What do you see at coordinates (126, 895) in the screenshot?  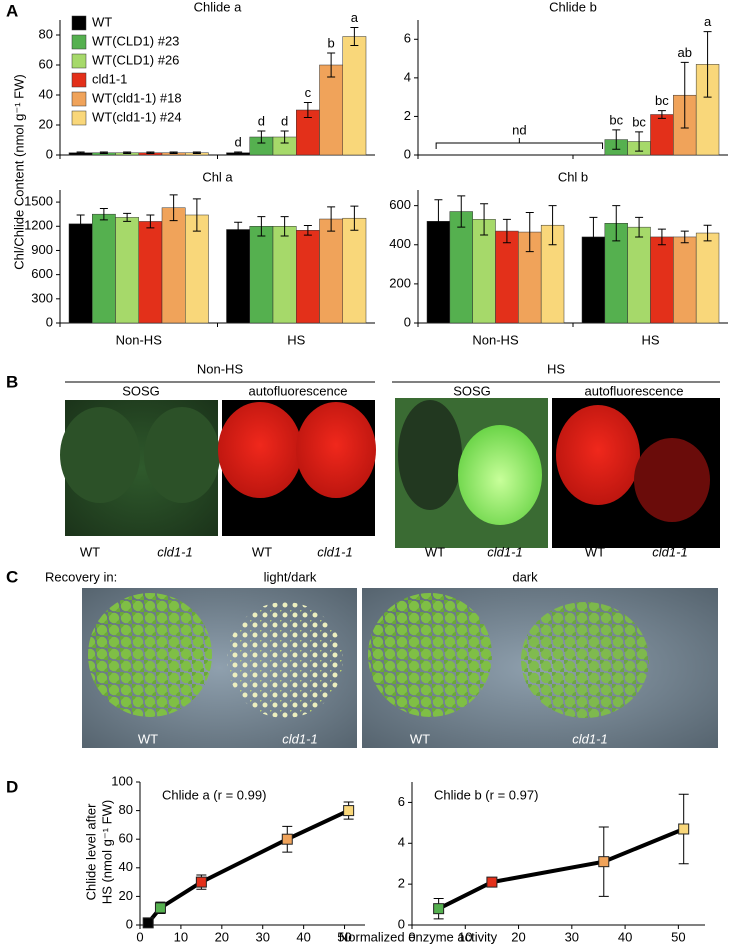 I see `y-tick-label: 20` at bounding box center [126, 895].